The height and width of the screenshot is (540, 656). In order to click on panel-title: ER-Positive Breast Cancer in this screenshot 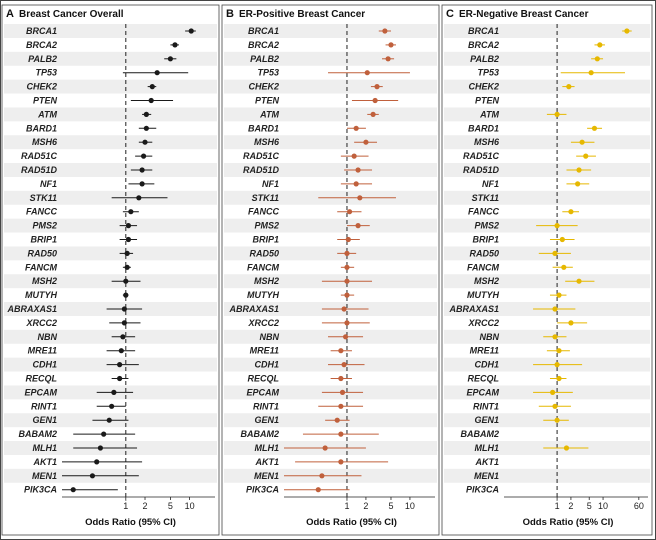, I will do `click(302, 14)`.